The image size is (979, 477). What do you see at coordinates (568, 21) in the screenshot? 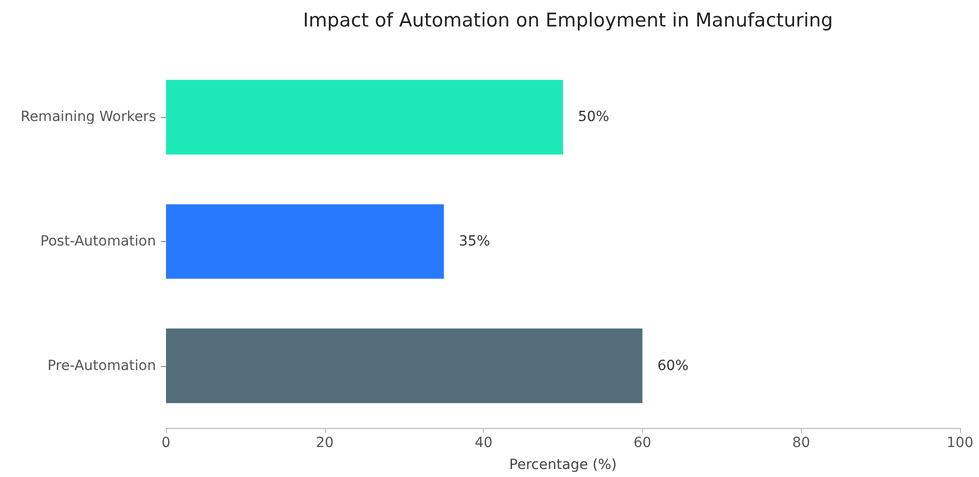
I see `chart-title: Impact of Automation on Employment in Manufacturing` at bounding box center [568, 21].